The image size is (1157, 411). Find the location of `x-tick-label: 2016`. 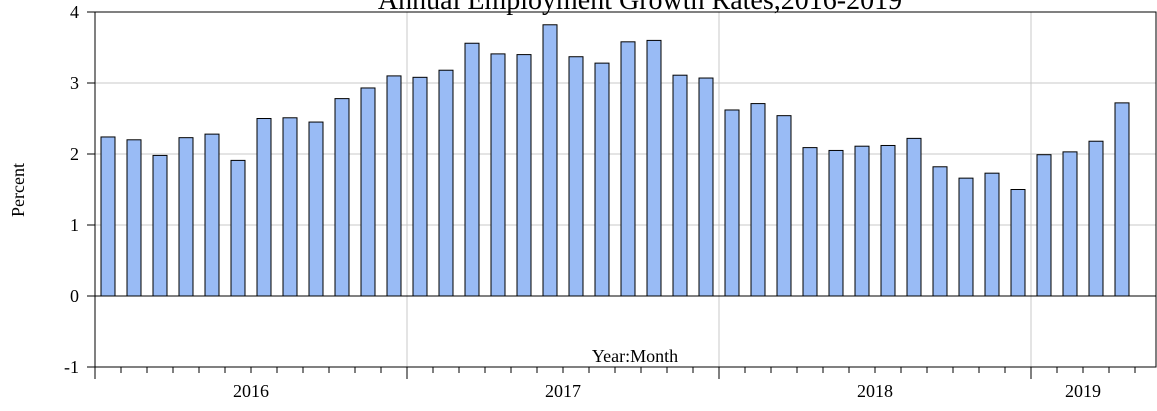

x-tick-label: 2016 is located at coordinates (251, 391).